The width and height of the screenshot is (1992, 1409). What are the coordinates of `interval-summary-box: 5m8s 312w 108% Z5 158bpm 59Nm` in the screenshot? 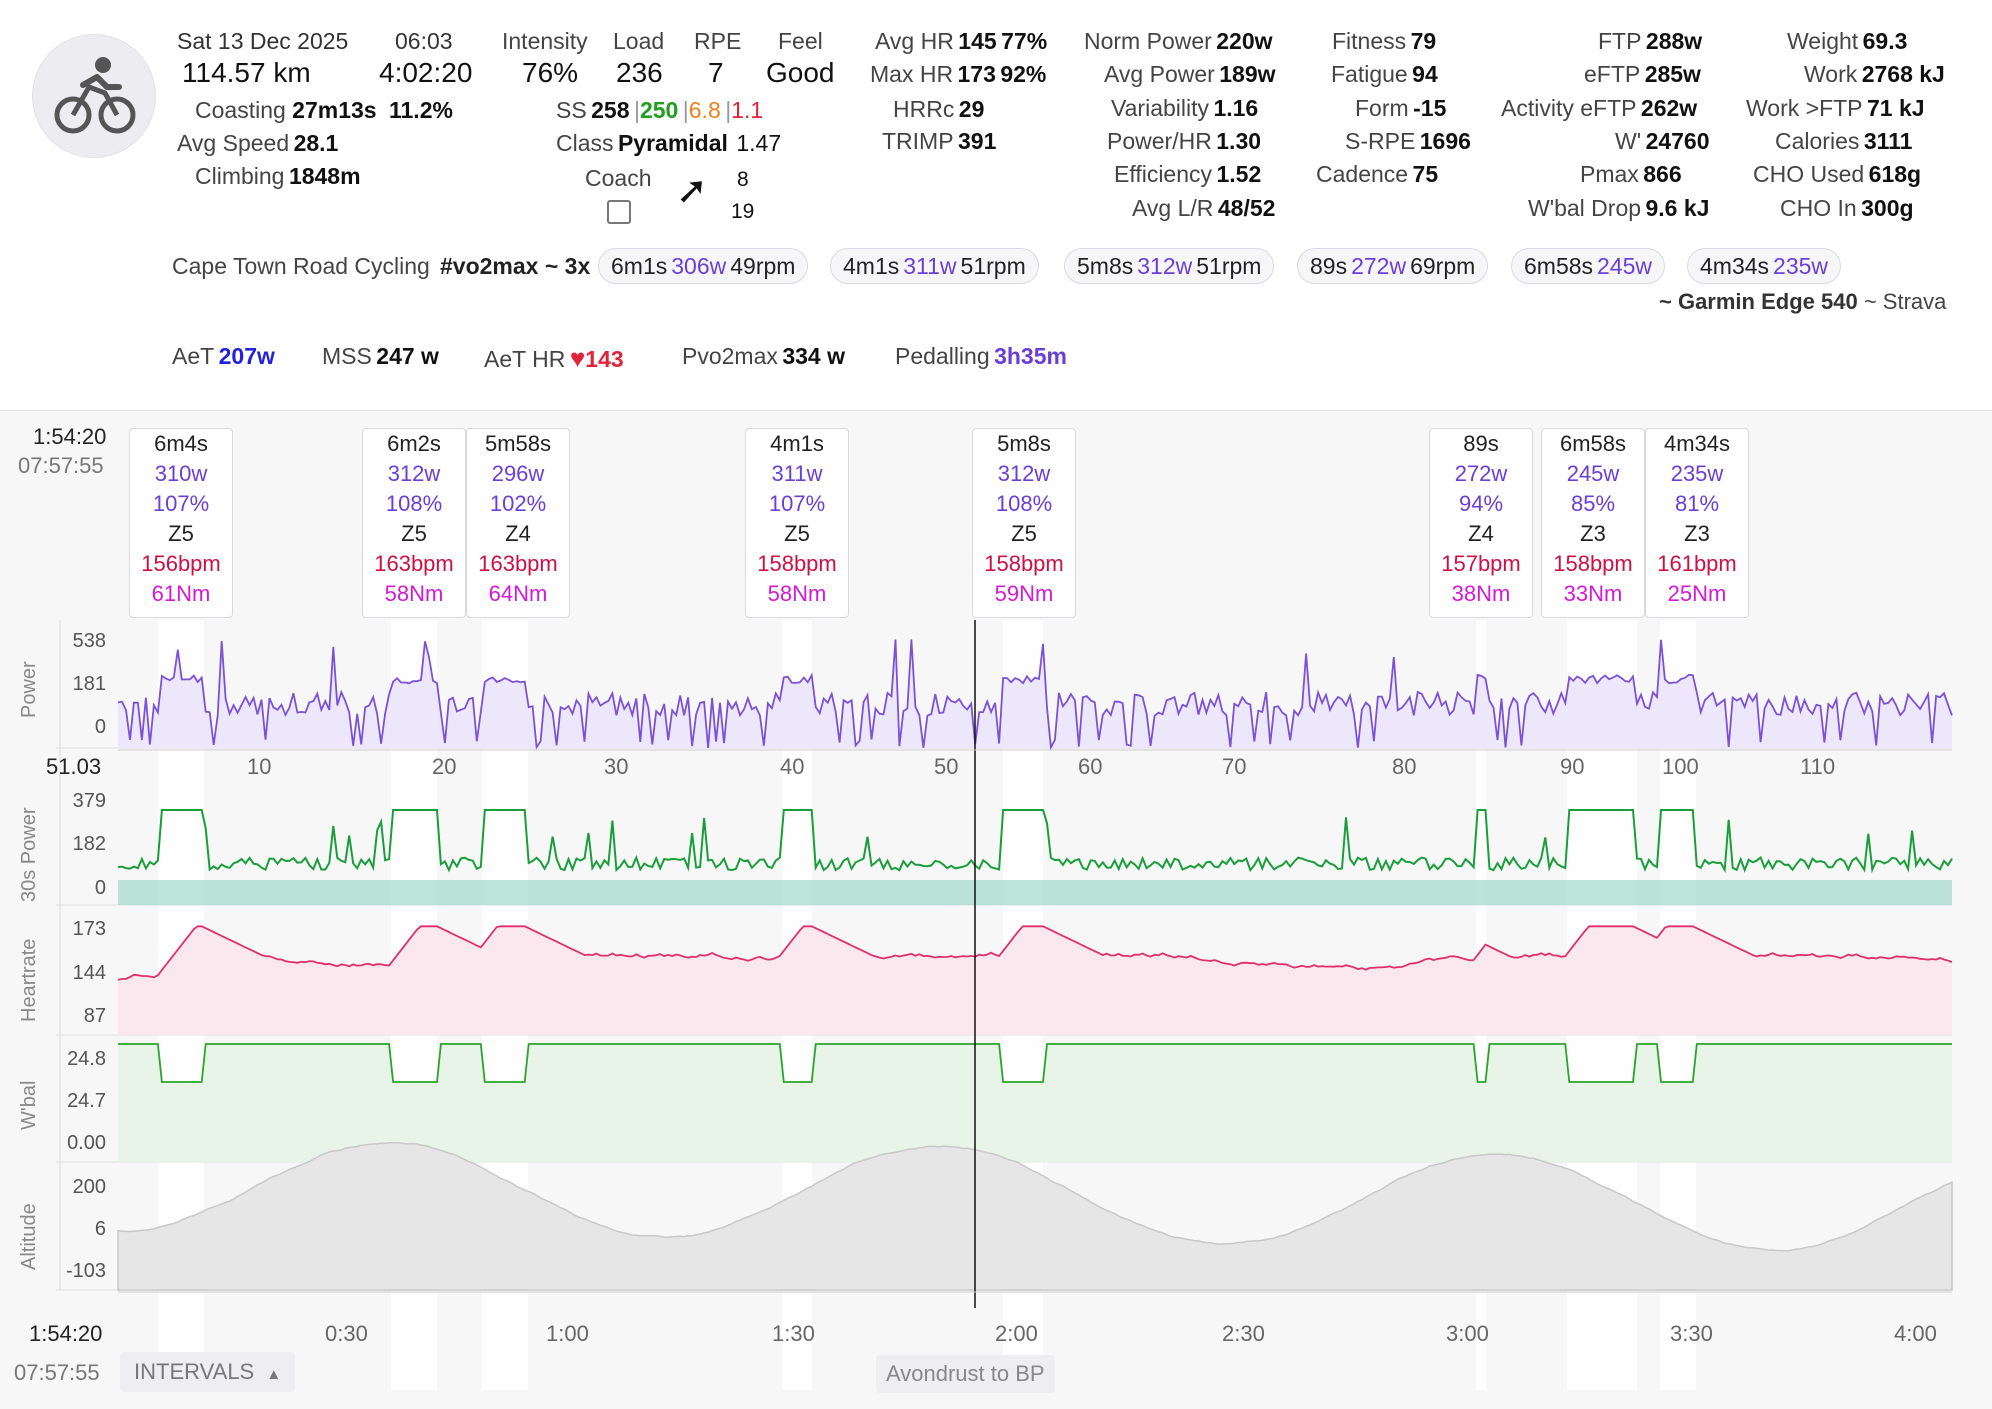 It's located at (1024, 523).